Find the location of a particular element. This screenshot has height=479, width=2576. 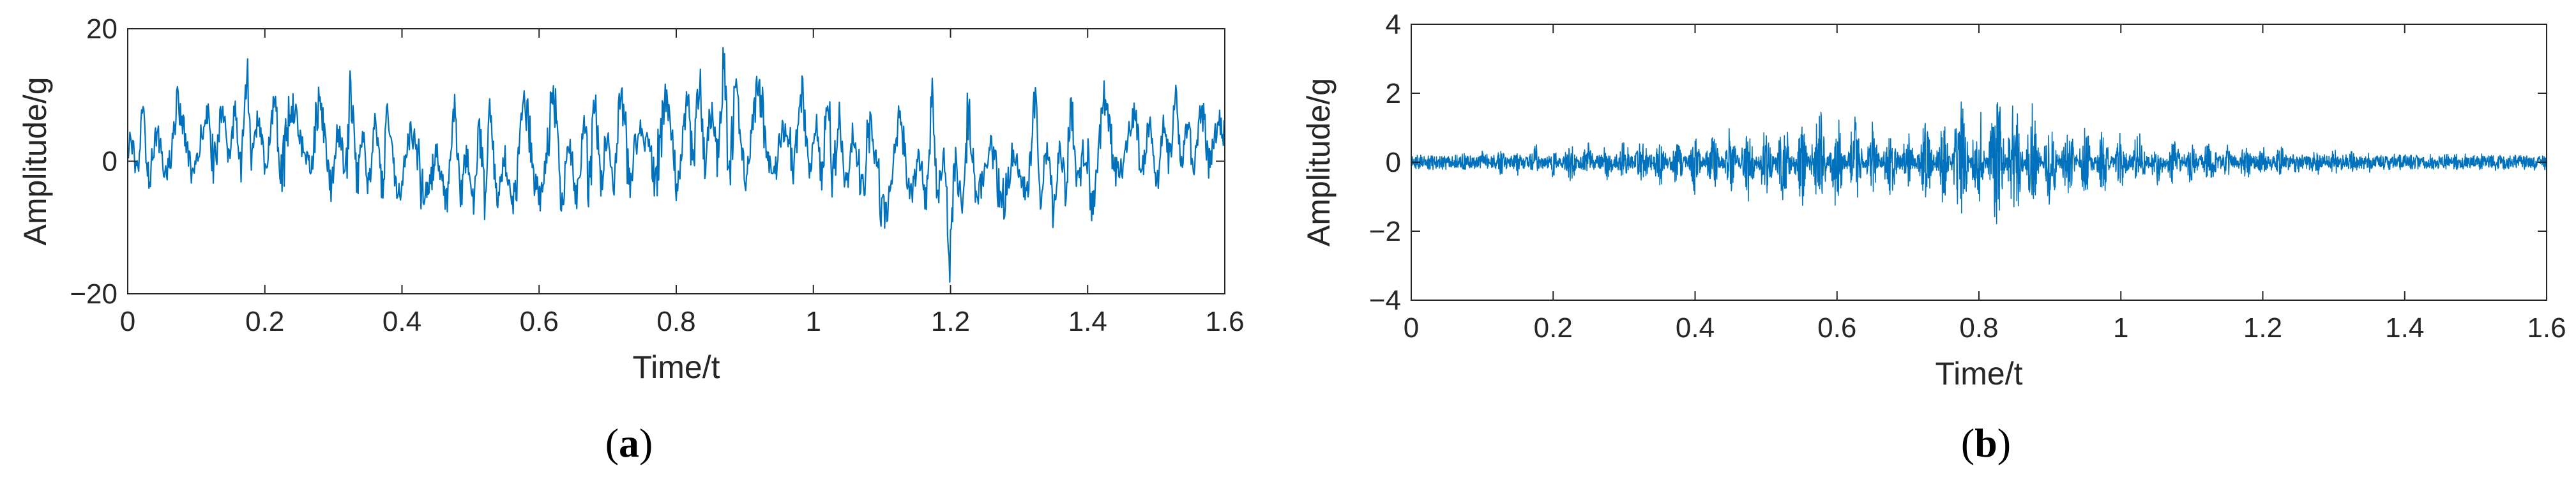

y-tick-label: 2 is located at coordinates (1394, 94).